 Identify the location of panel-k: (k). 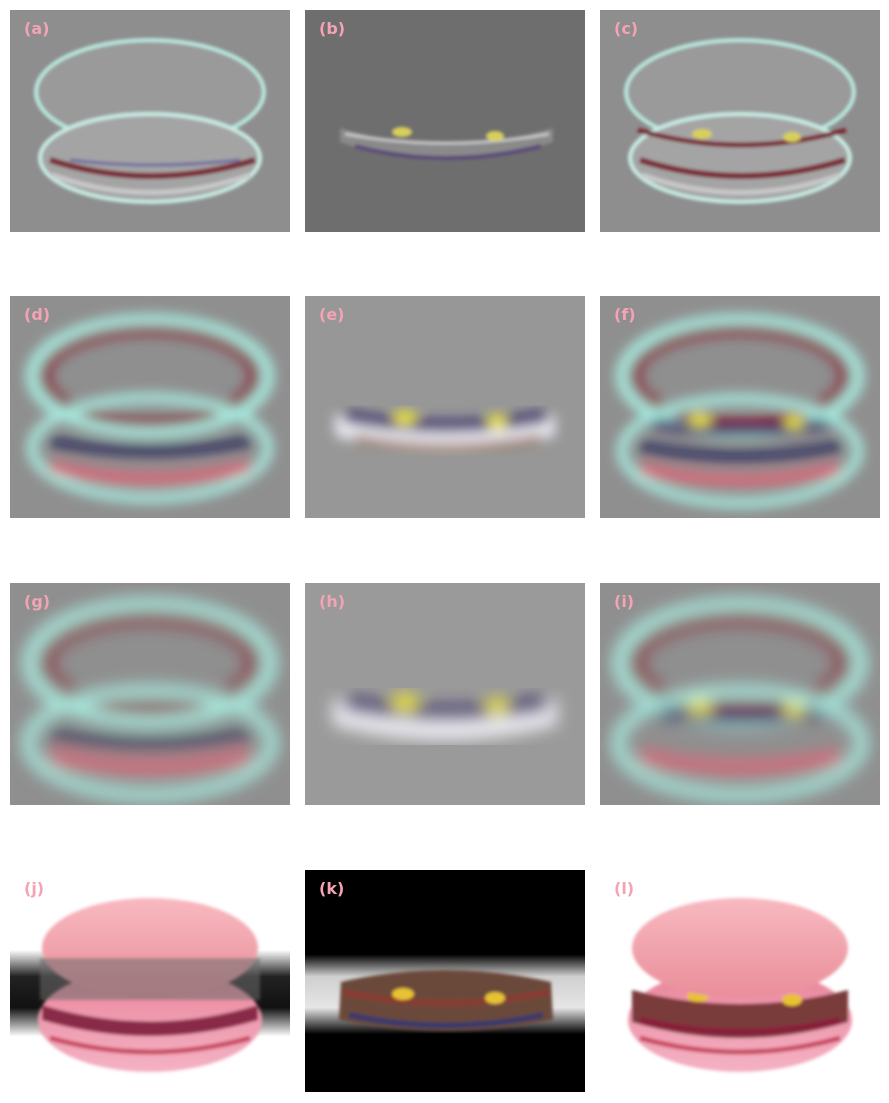
(445, 981).